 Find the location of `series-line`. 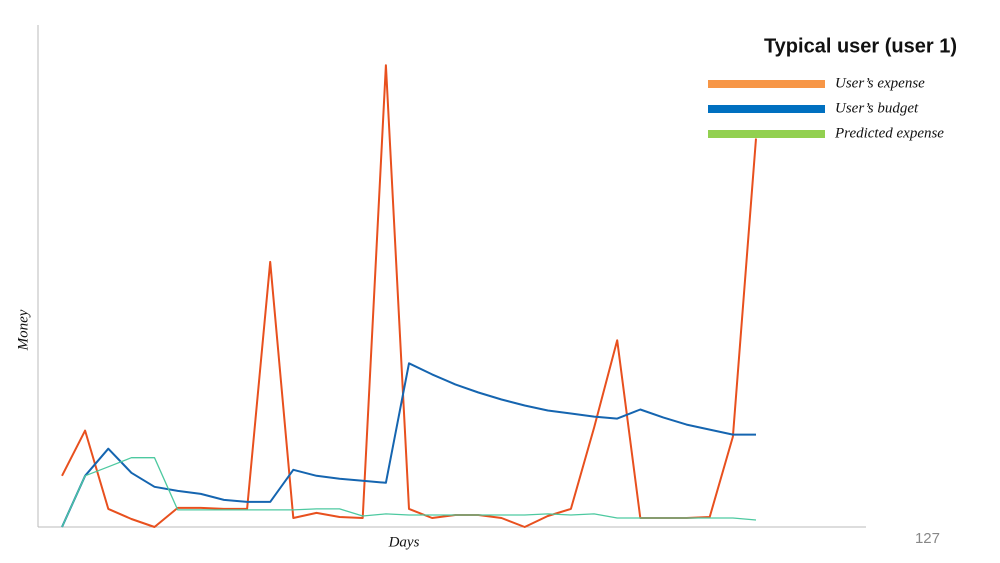

series-line is located at coordinates (409, 492).